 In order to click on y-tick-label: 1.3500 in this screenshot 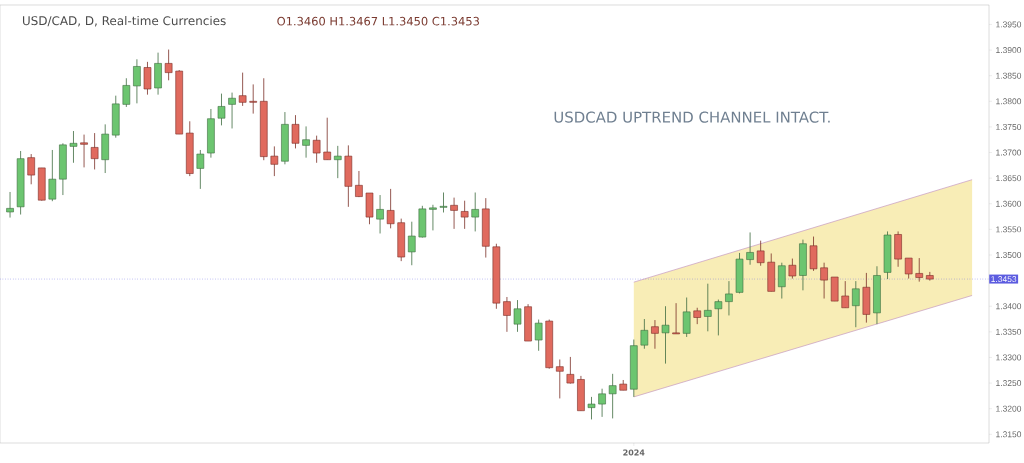, I will do `click(1009, 255)`.